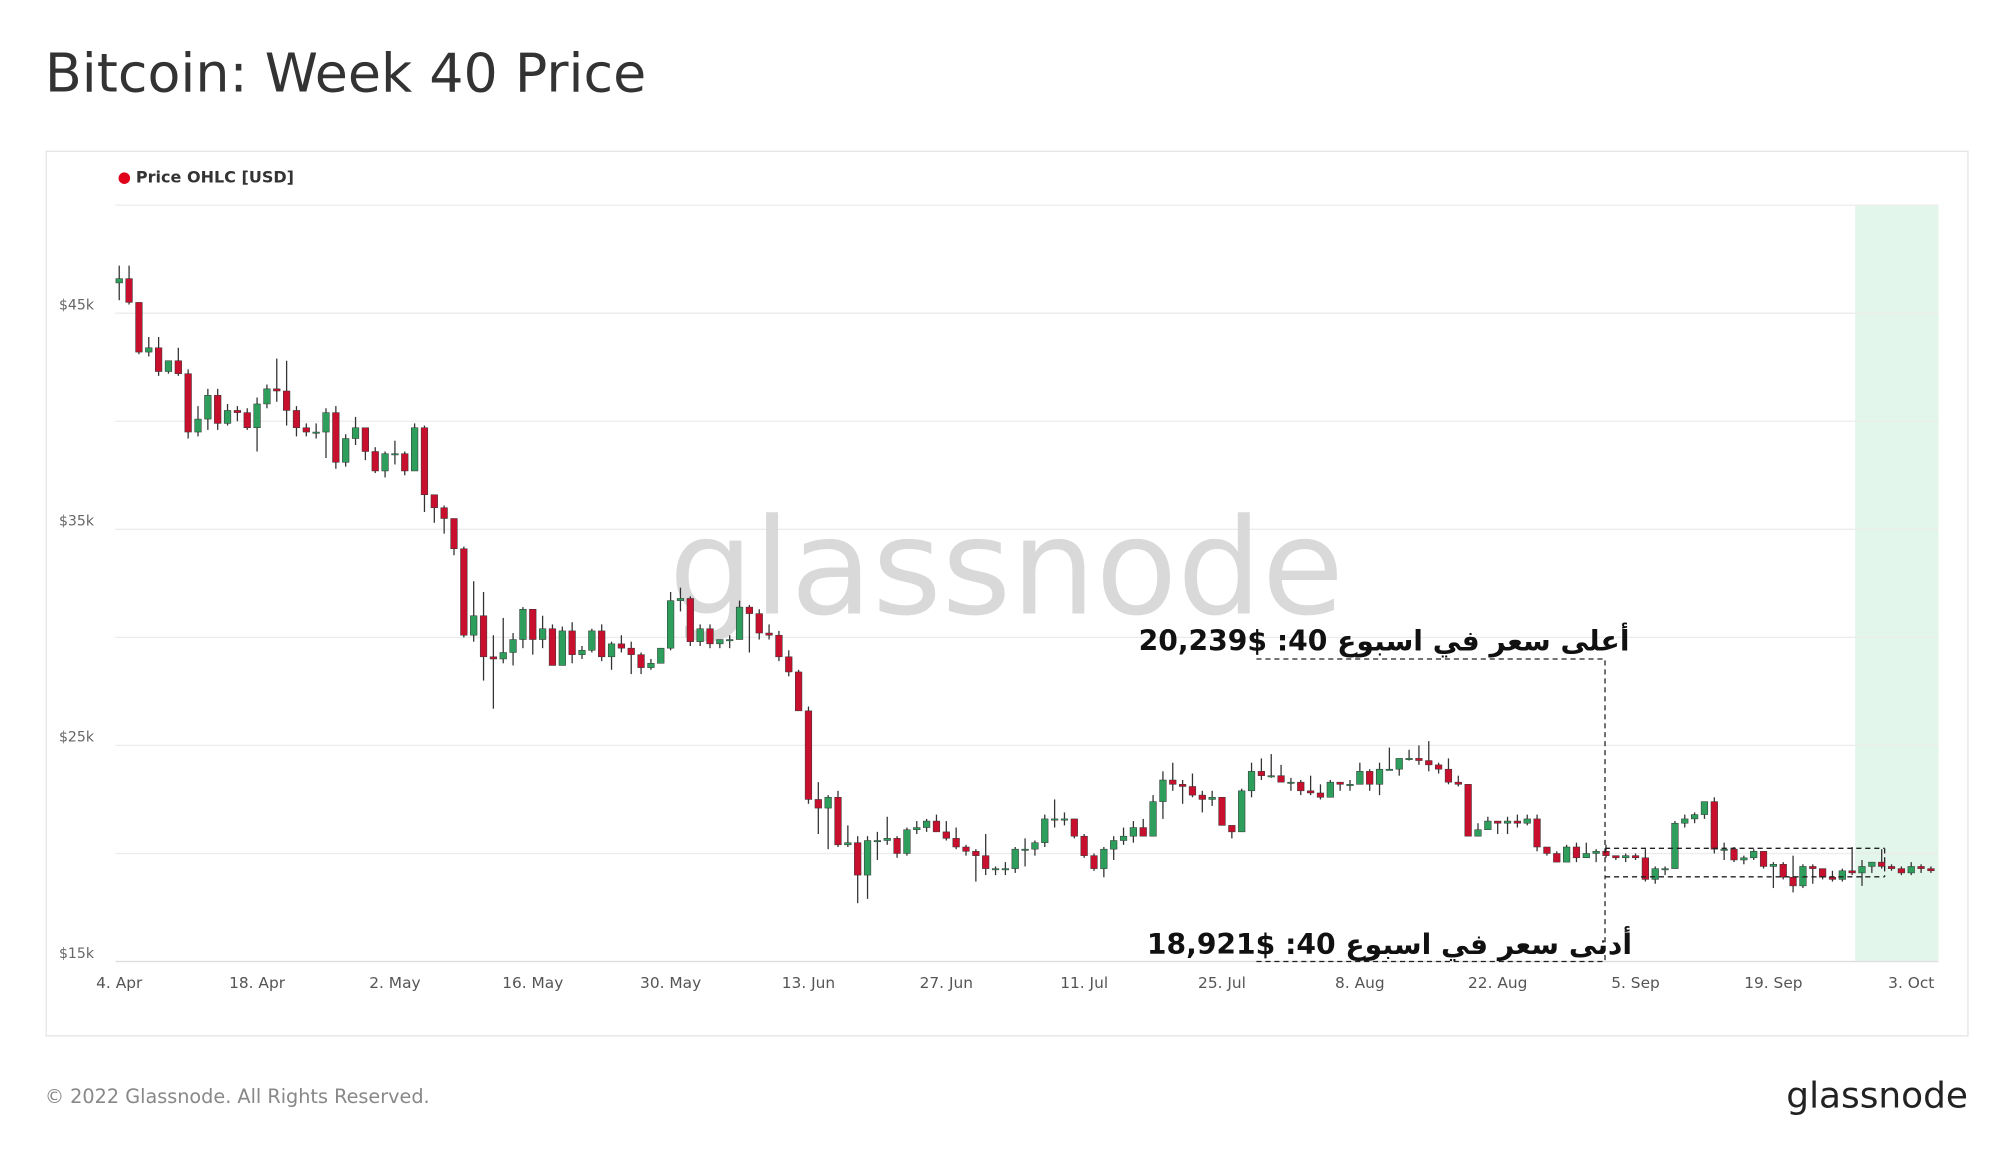 The width and height of the screenshot is (2000, 1152). Describe the element at coordinates (808, 983) in the screenshot. I see `x-tick-label: 13. Jun` at that location.